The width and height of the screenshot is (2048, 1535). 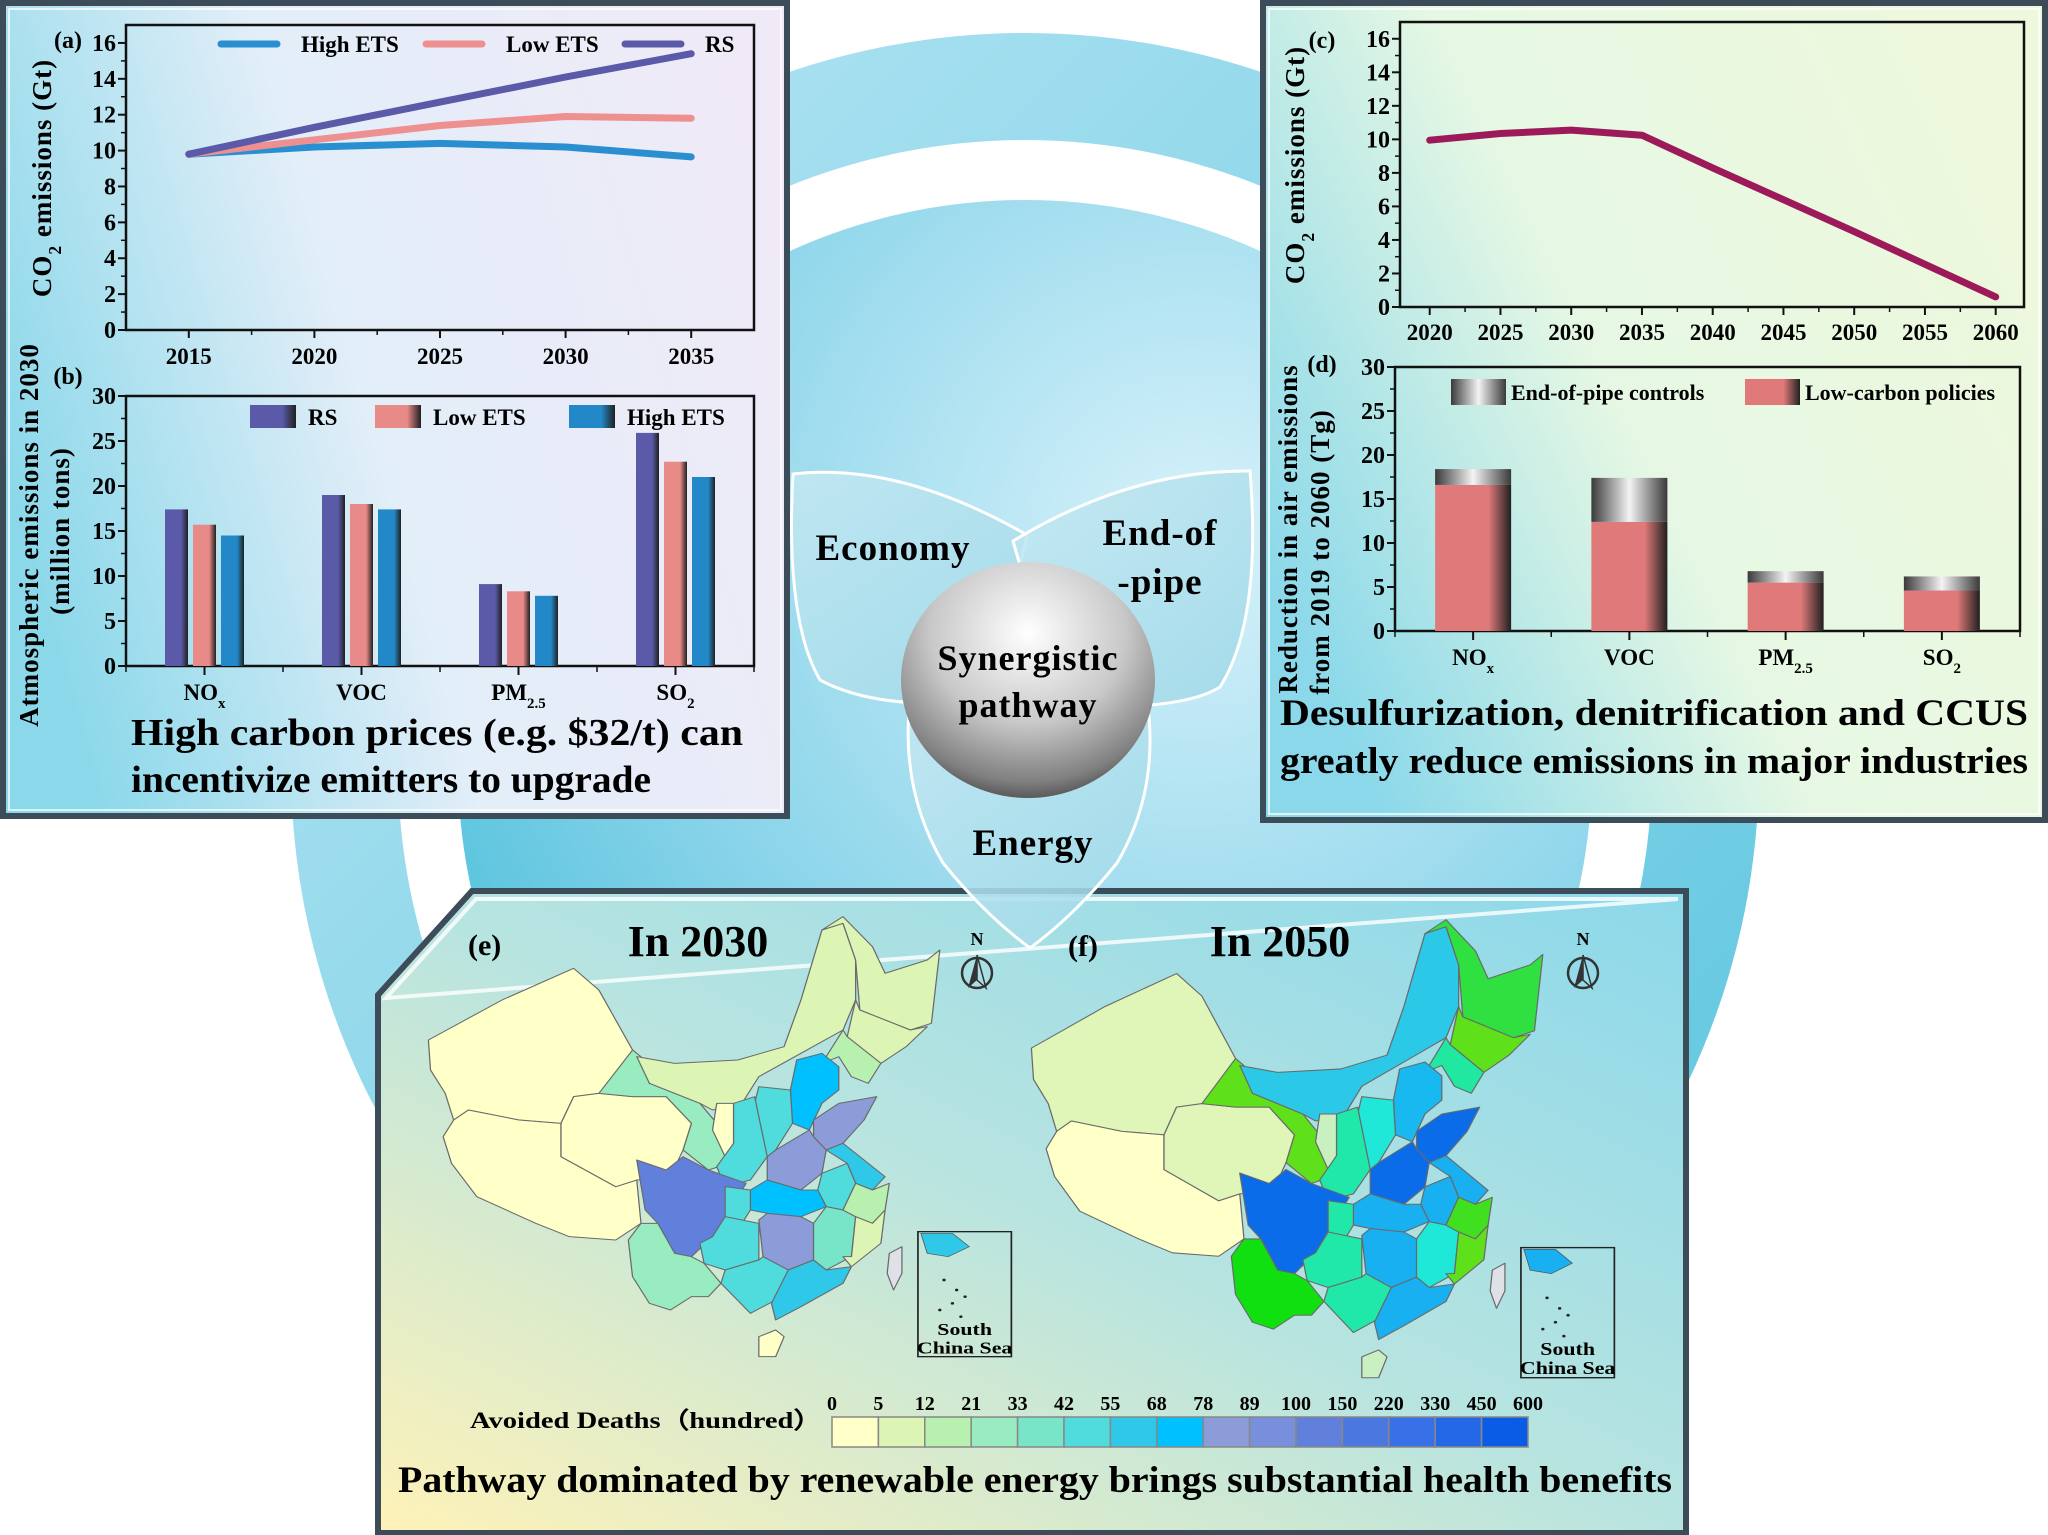 What do you see at coordinates (1384, 207) in the screenshot?
I see `y-tick-label: 6` at bounding box center [1384, 207].